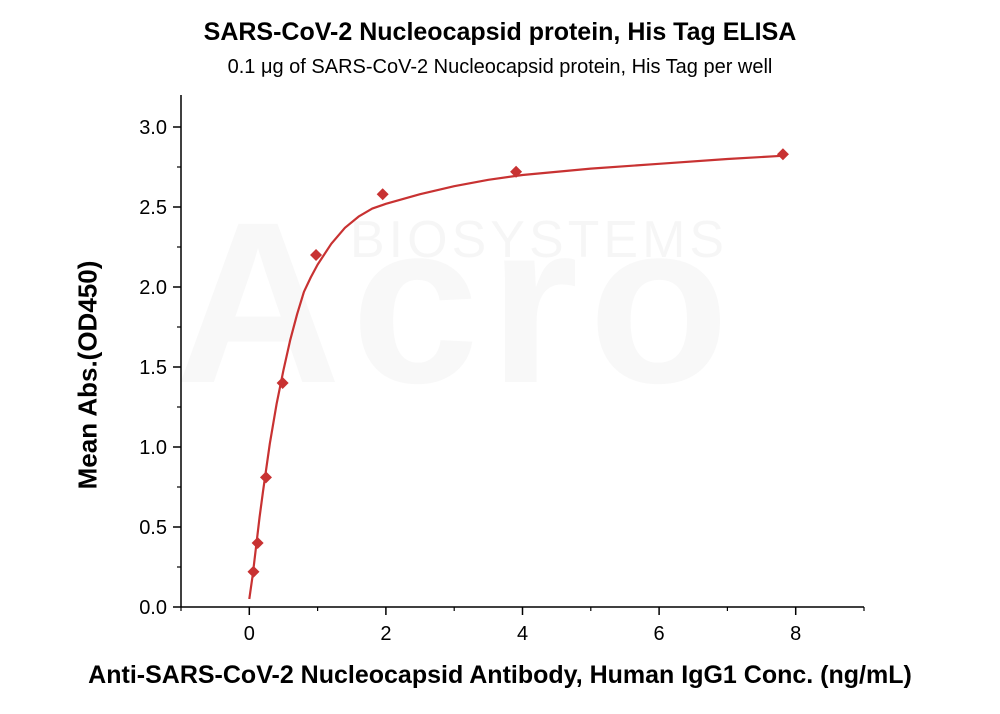 Image resolution: width=1000 pixels, height=714 pixels. I want to click on x-tick-label: 4, so click(522, 634).